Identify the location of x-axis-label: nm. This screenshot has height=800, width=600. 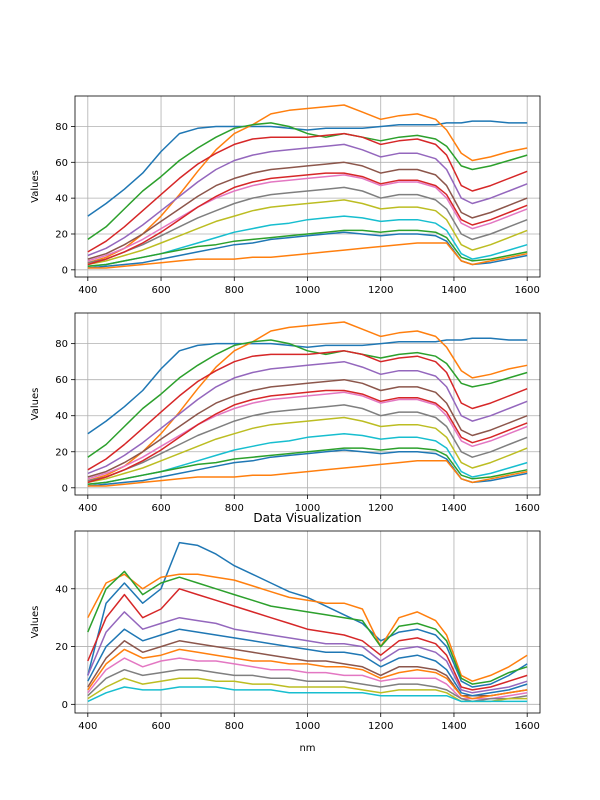
(307, 748).